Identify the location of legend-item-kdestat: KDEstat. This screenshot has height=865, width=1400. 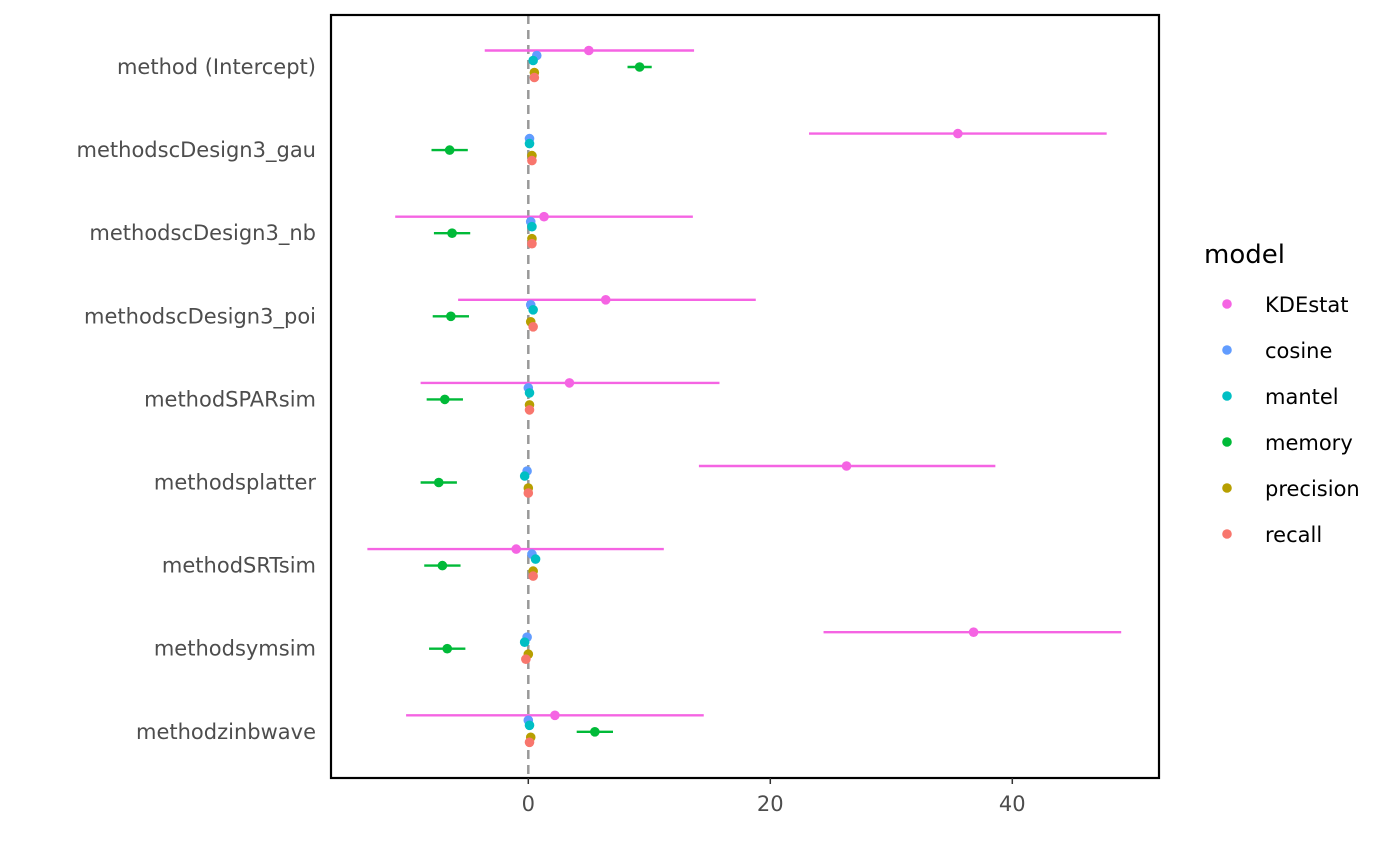
(1285, 305).